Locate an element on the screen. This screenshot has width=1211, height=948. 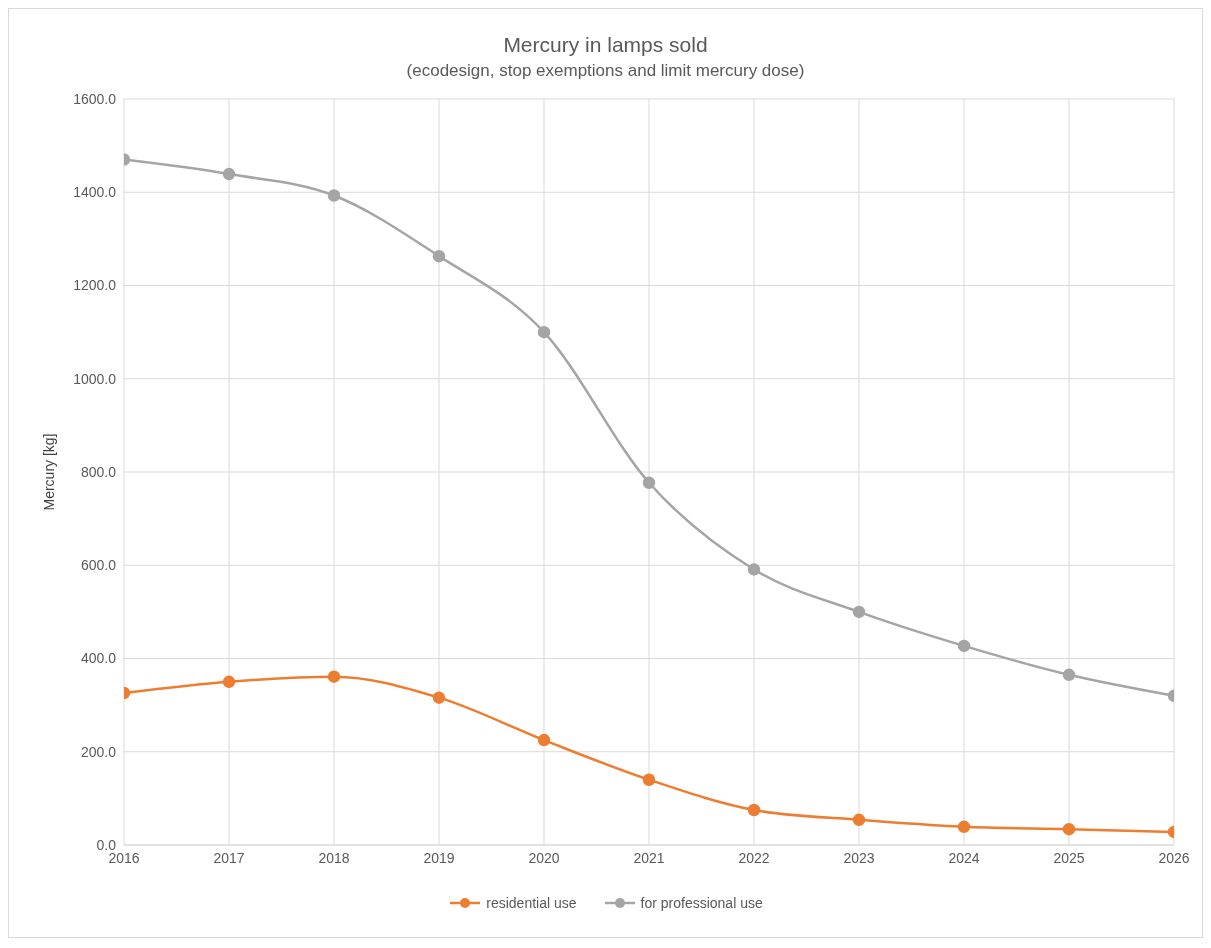
x-tick-label: 2023 is located at coordinates (859, 857).